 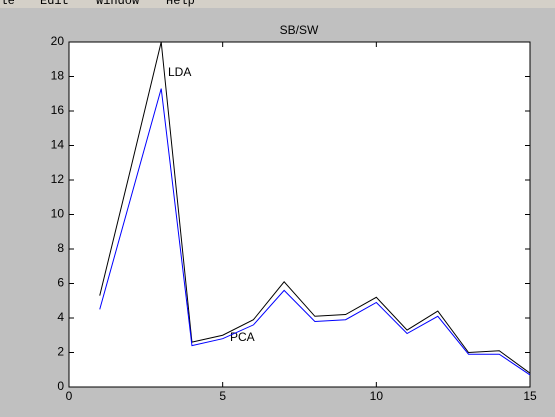 What do you see at coordinates (60, 283) in the screenshot?
I see `y-tick-label: 6` at bounding box center [60, 283].